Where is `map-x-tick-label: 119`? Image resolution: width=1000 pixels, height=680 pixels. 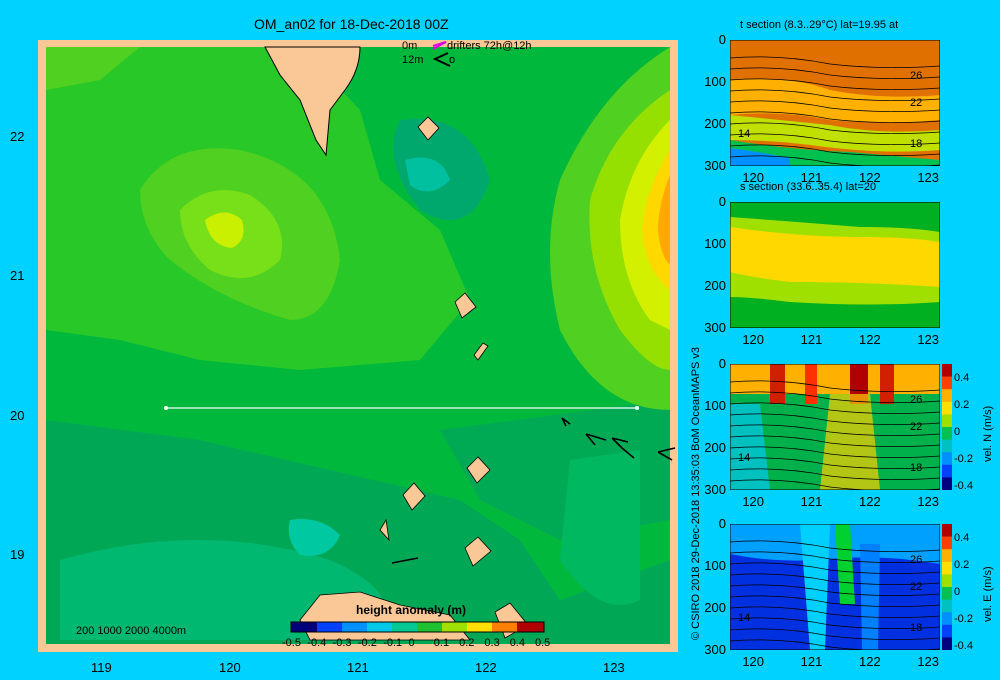 map-x-tick-label: 119 is located at coordinates (101, 667).